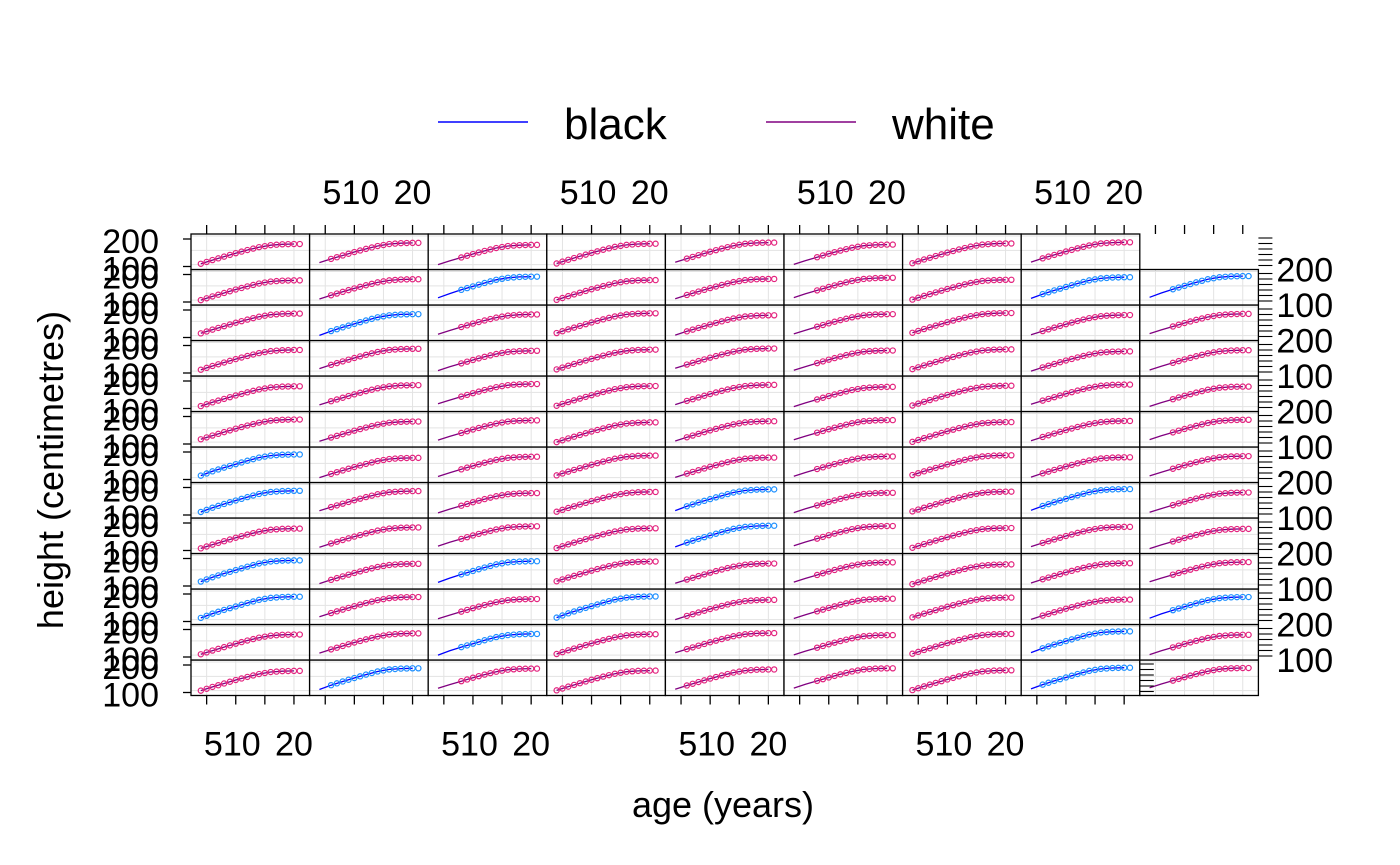 The height and width of the screenshot is (865, 1400). What do you see at coordinates (1304, 448) in the screenshot?
I see `y-tick-label-right: 100` at bounding box center [1304, 448].